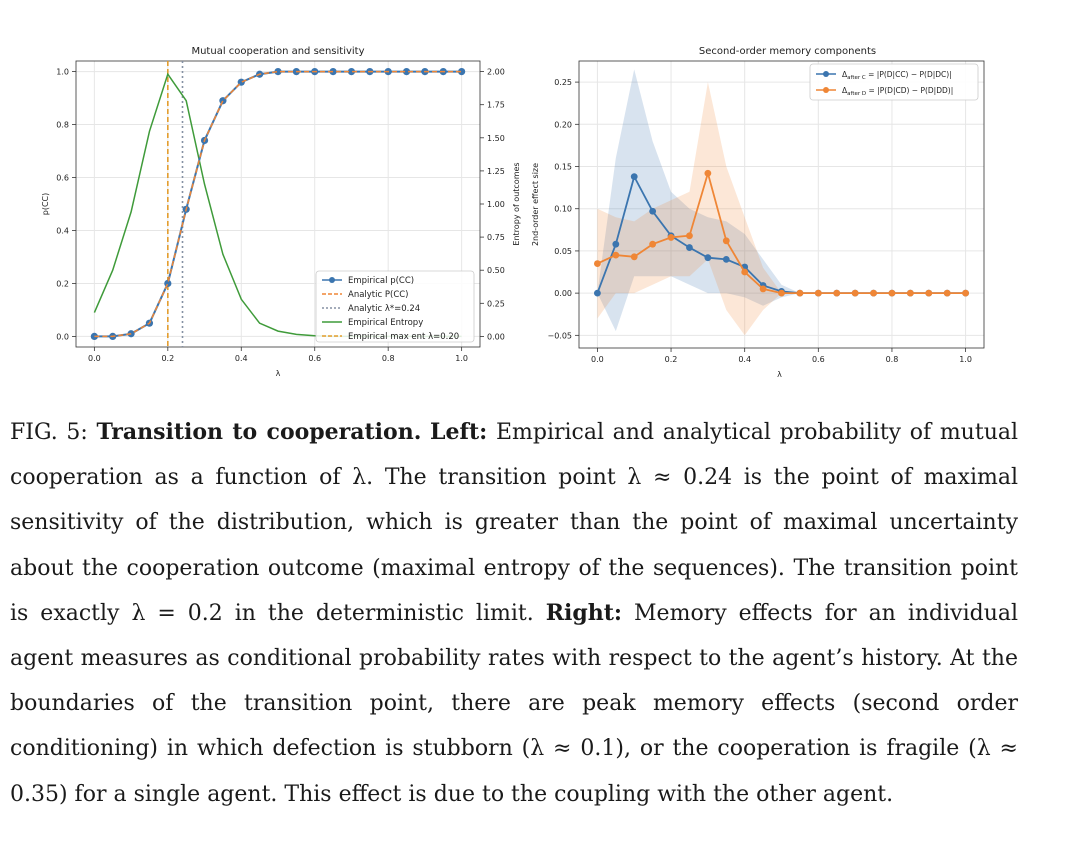 The image size is (1080, 849). I want to click on y-right-tick-label: 0.00, so click(496, 336).